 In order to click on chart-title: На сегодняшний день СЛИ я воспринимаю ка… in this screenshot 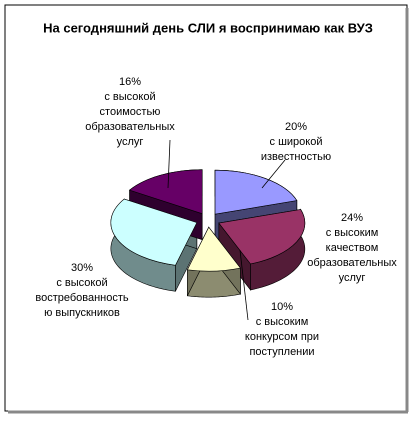, I will do `click(208, 27)`.